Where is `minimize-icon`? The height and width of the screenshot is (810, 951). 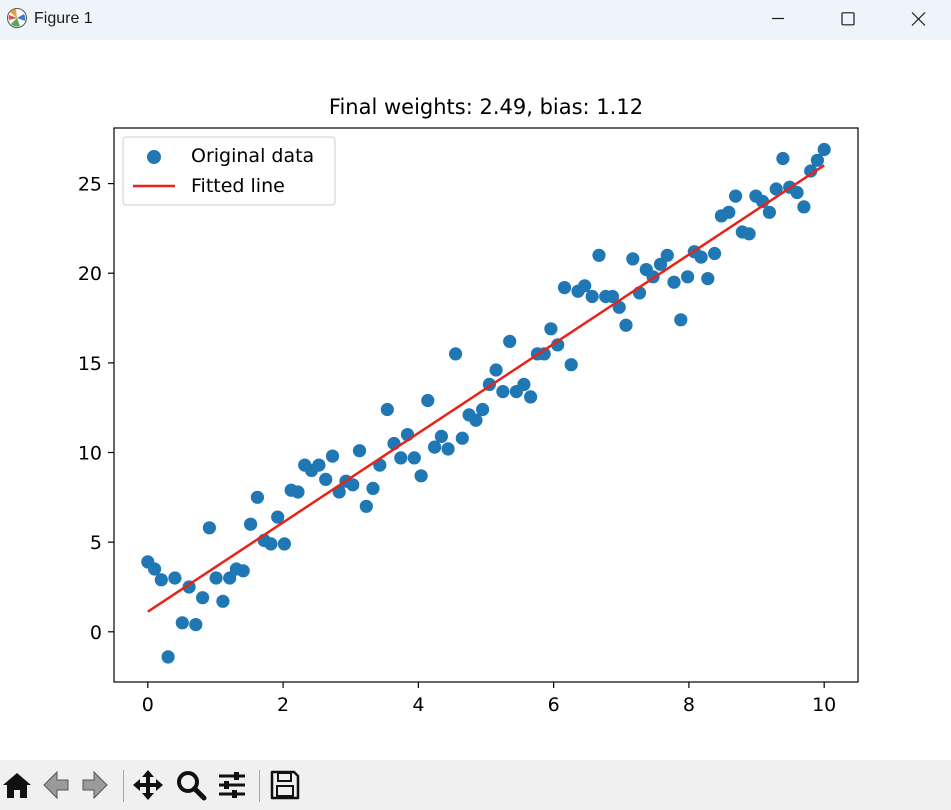 minimize-icon is located at coordinates (778, 18).